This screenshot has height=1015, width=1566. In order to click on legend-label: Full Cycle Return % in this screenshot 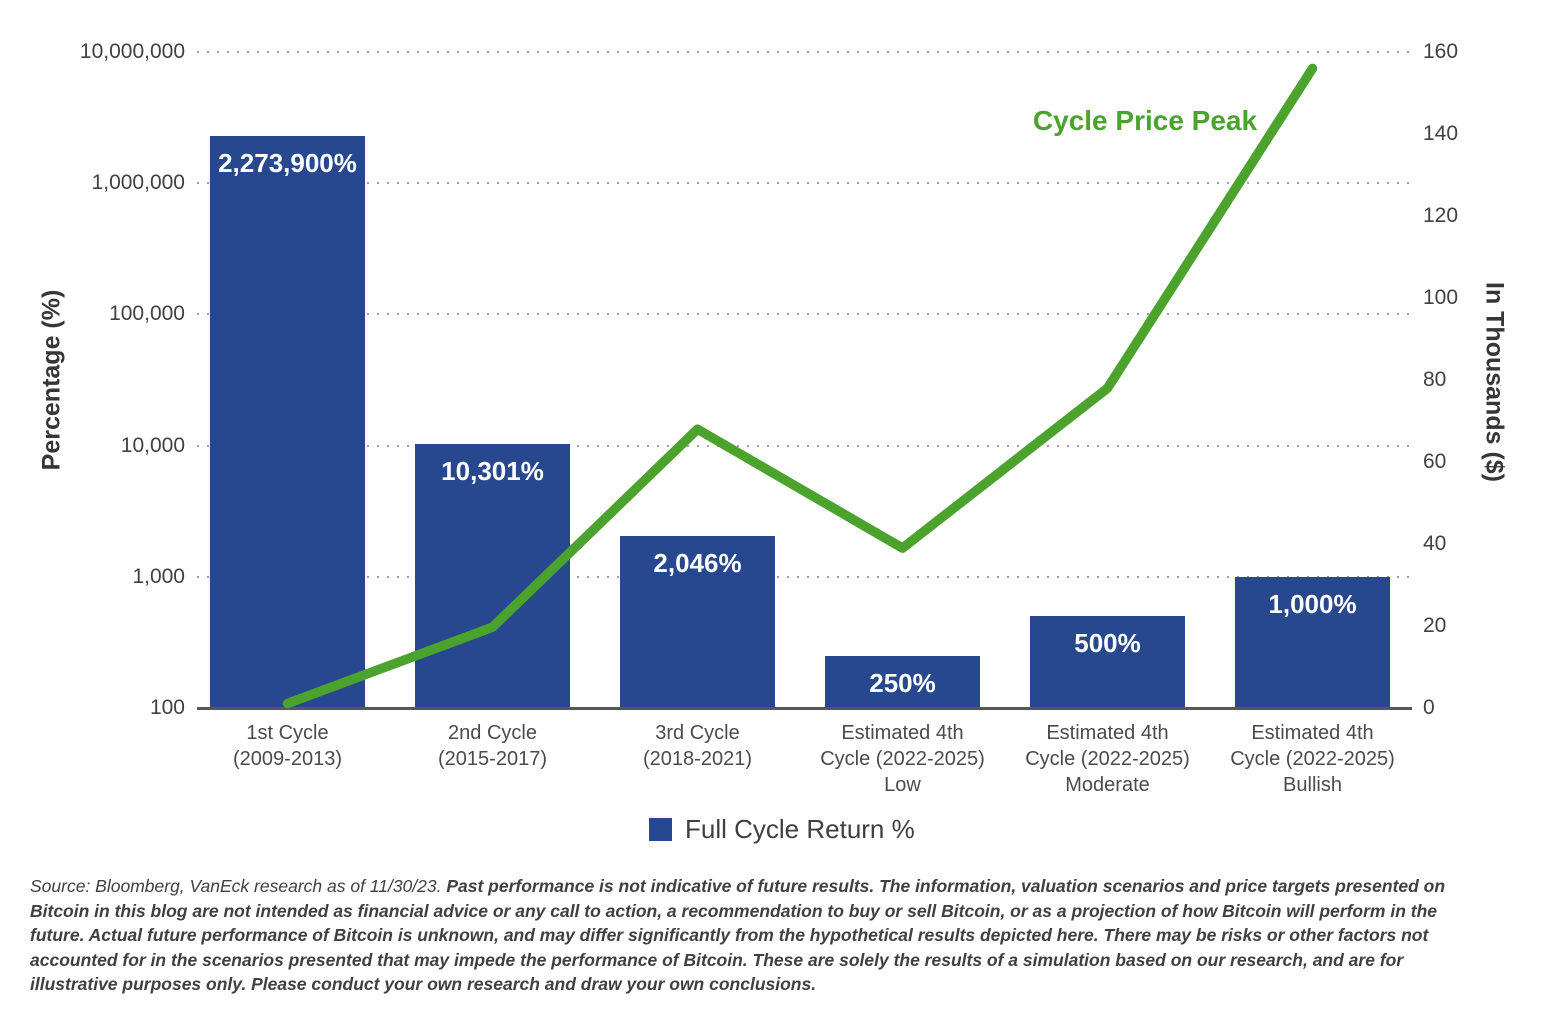, I will do `click(800, 829)`.